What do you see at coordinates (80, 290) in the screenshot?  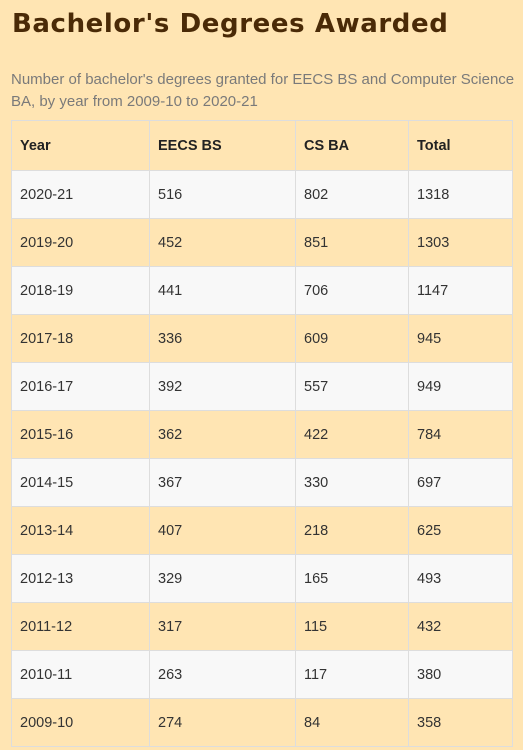 I see `cell-year: 2018-19` at bounding box center [80, 290].